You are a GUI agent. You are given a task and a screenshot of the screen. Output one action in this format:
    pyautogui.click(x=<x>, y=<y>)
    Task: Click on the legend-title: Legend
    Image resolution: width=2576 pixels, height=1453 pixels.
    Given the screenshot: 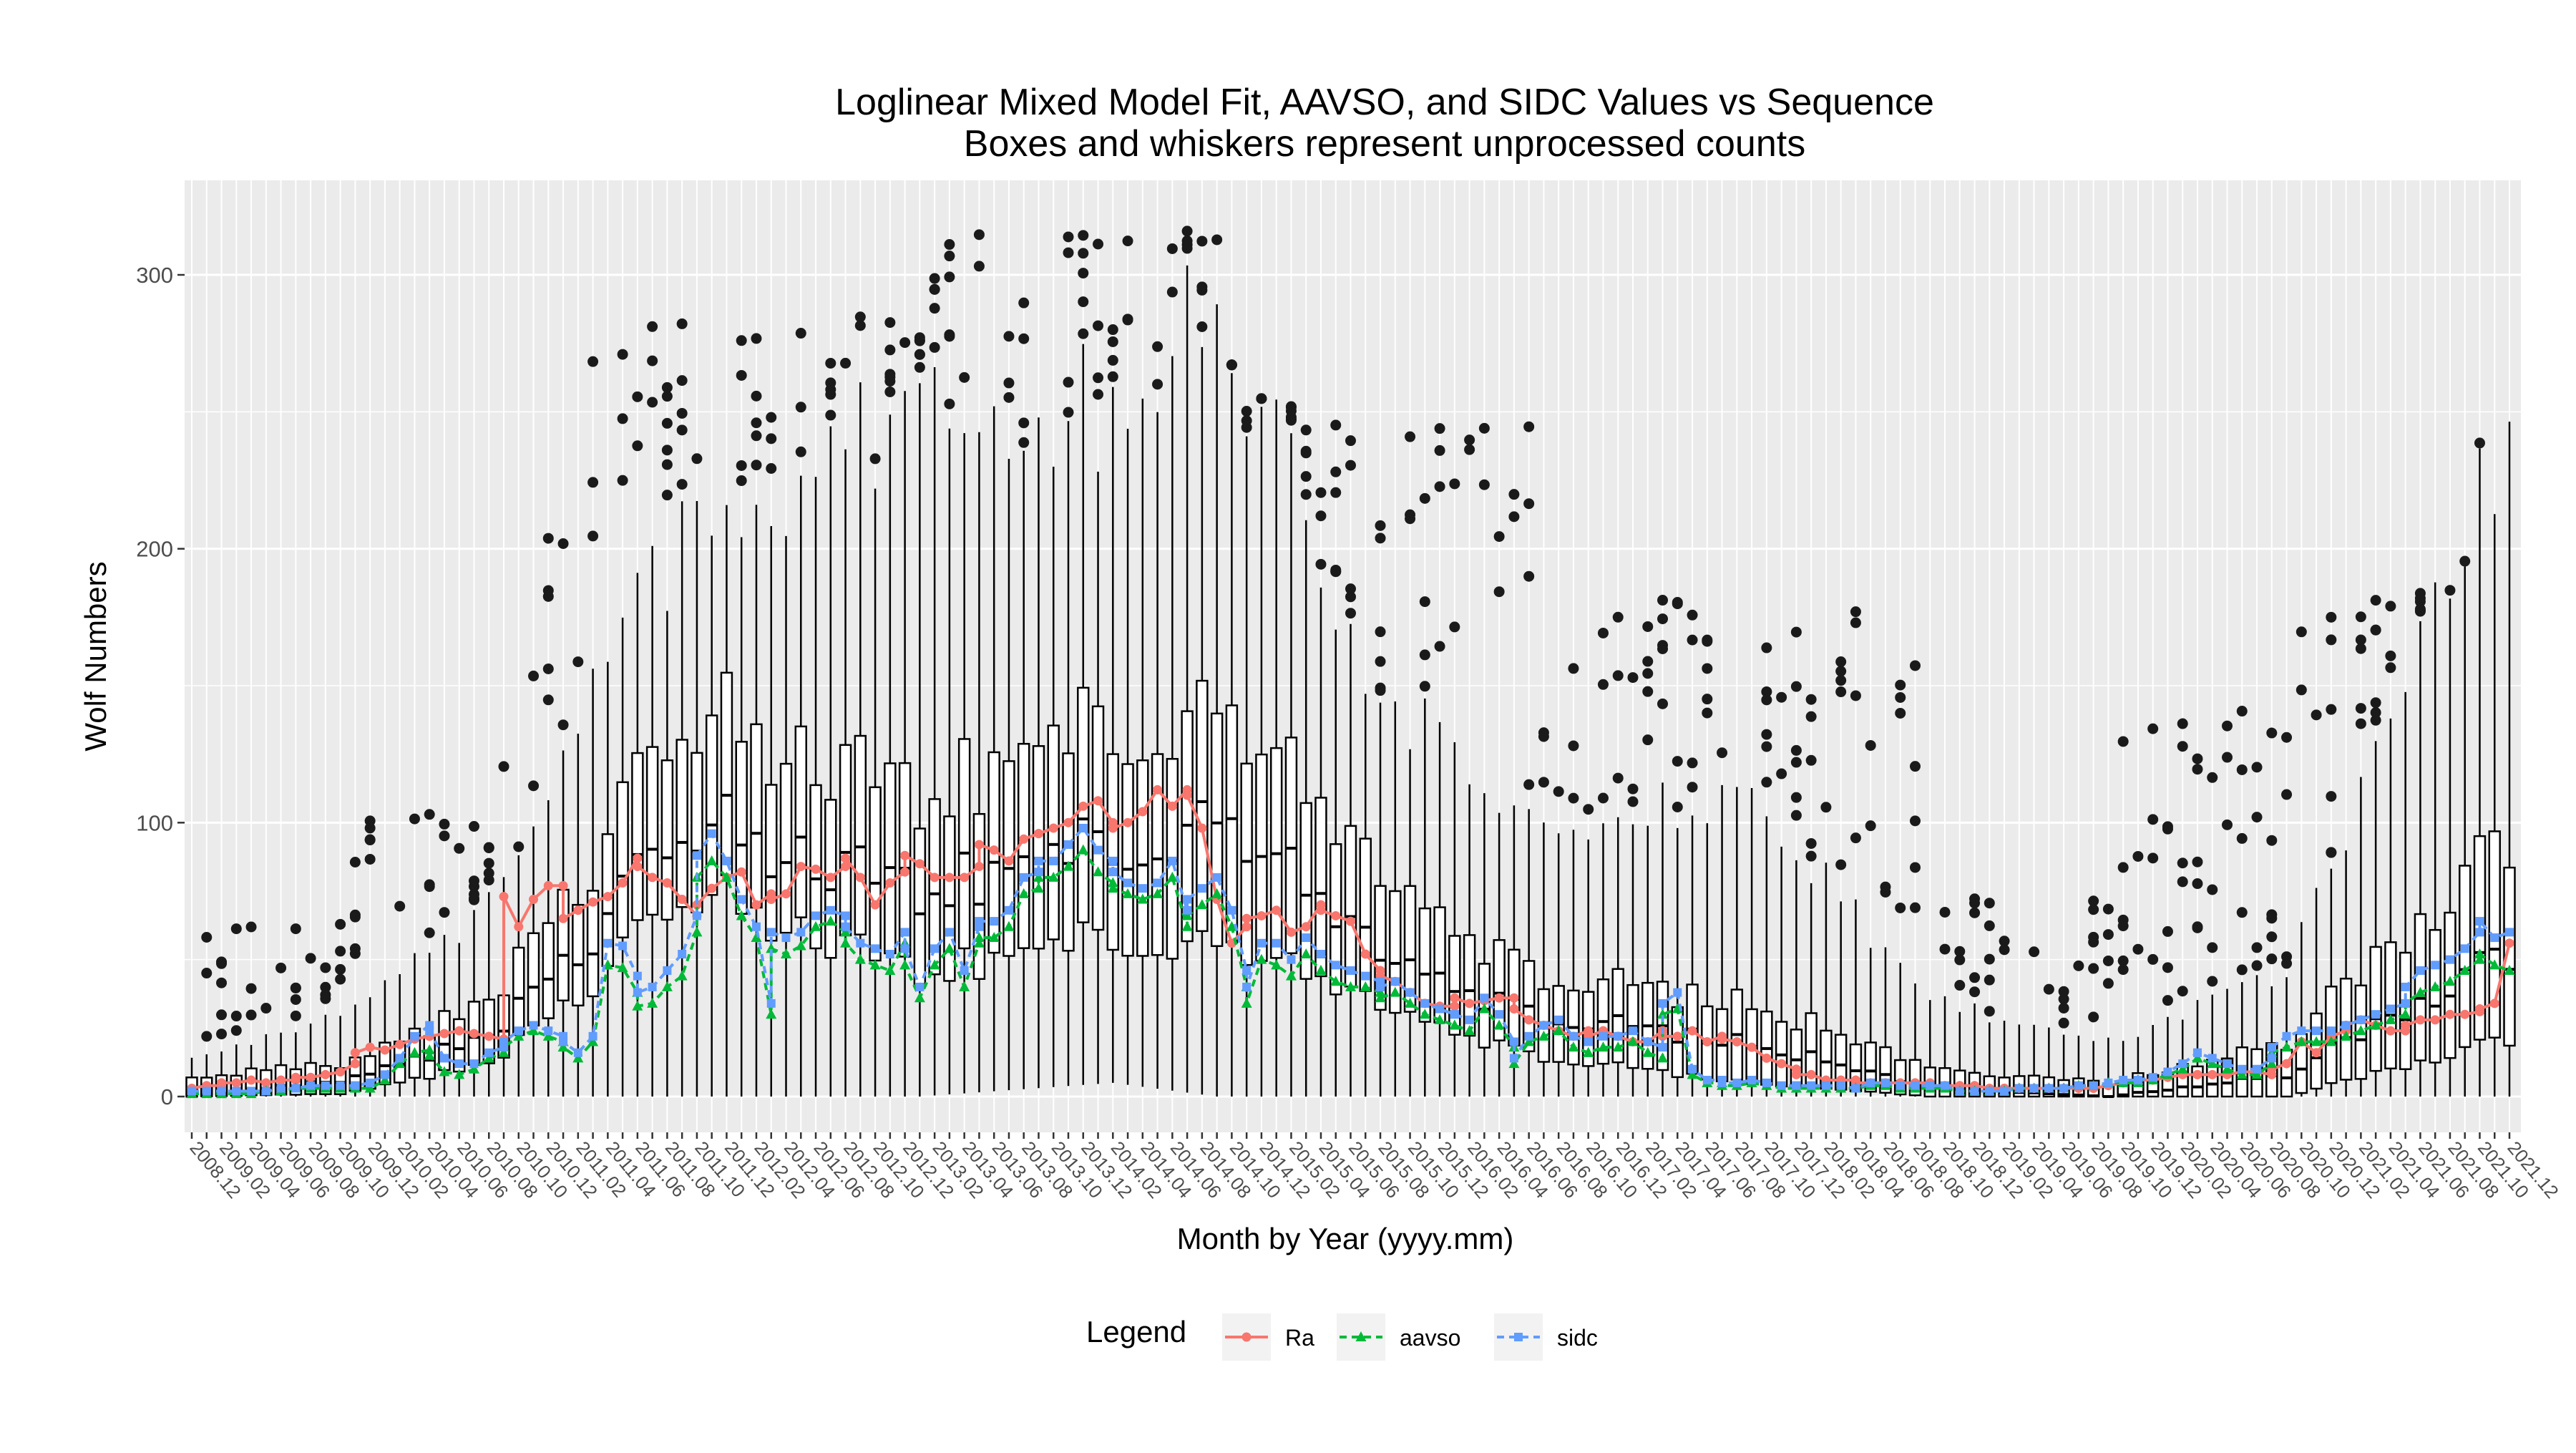 What is the action you would take?
    pyautogui.click(x=1136, y=1331)
    